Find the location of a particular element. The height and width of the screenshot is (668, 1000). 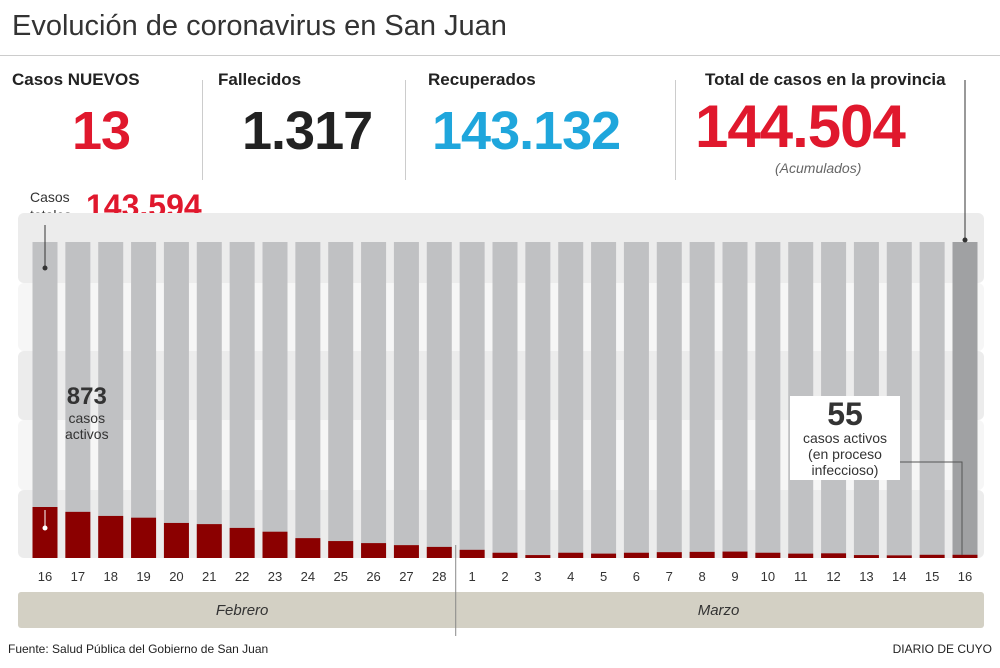

leader-line is located at coordinates (931, 508).